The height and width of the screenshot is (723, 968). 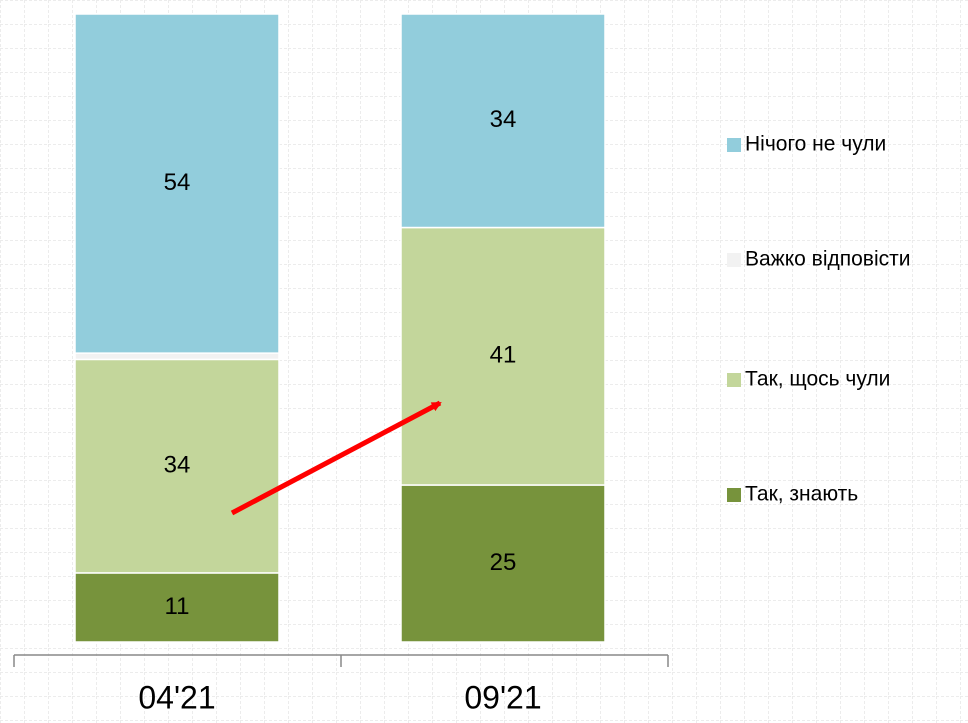 I want to click on legend-label: Так, знають, so click(x=801, y=494).